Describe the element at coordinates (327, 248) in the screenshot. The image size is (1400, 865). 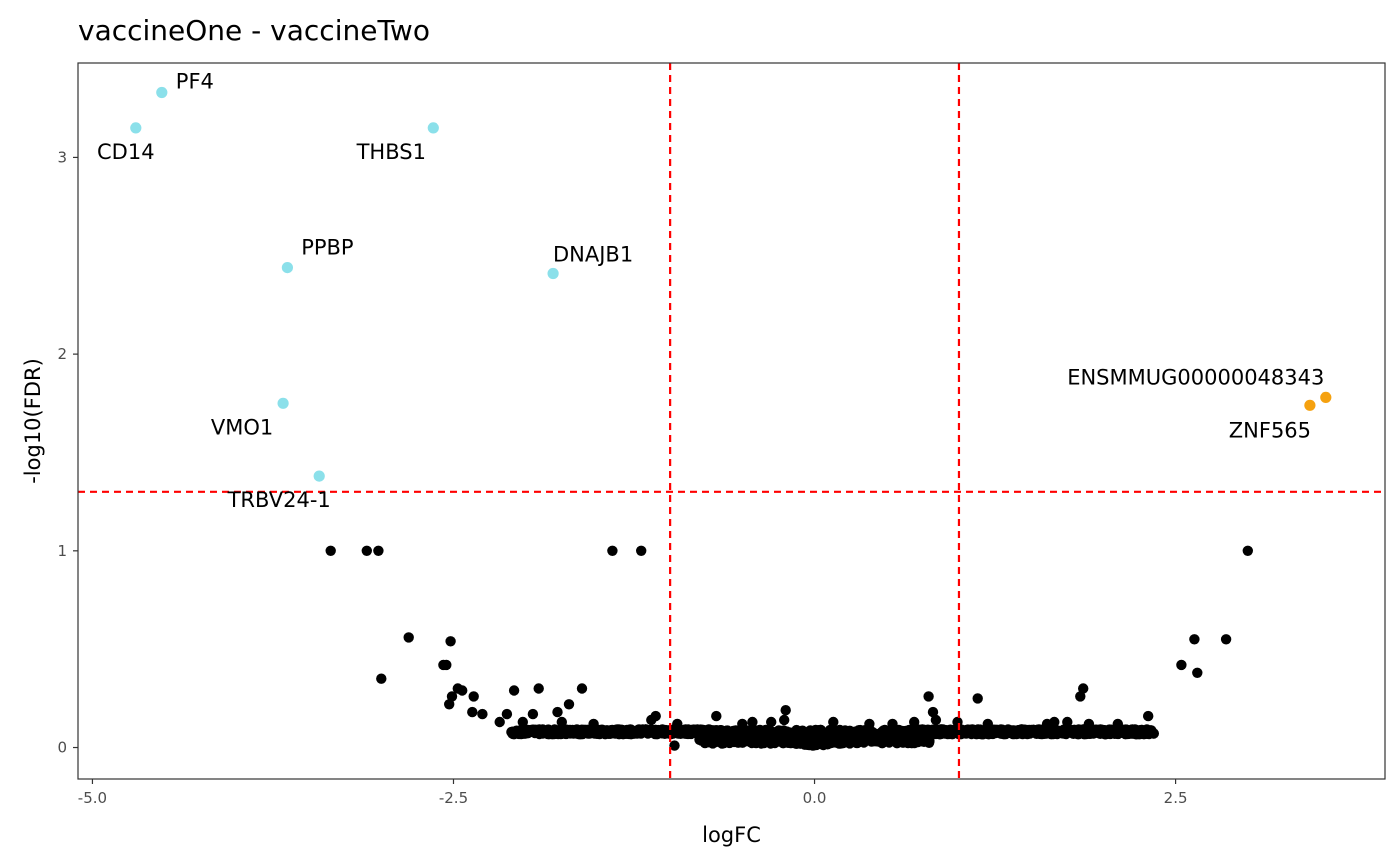
I see `gene-label: PPBP` at that location.